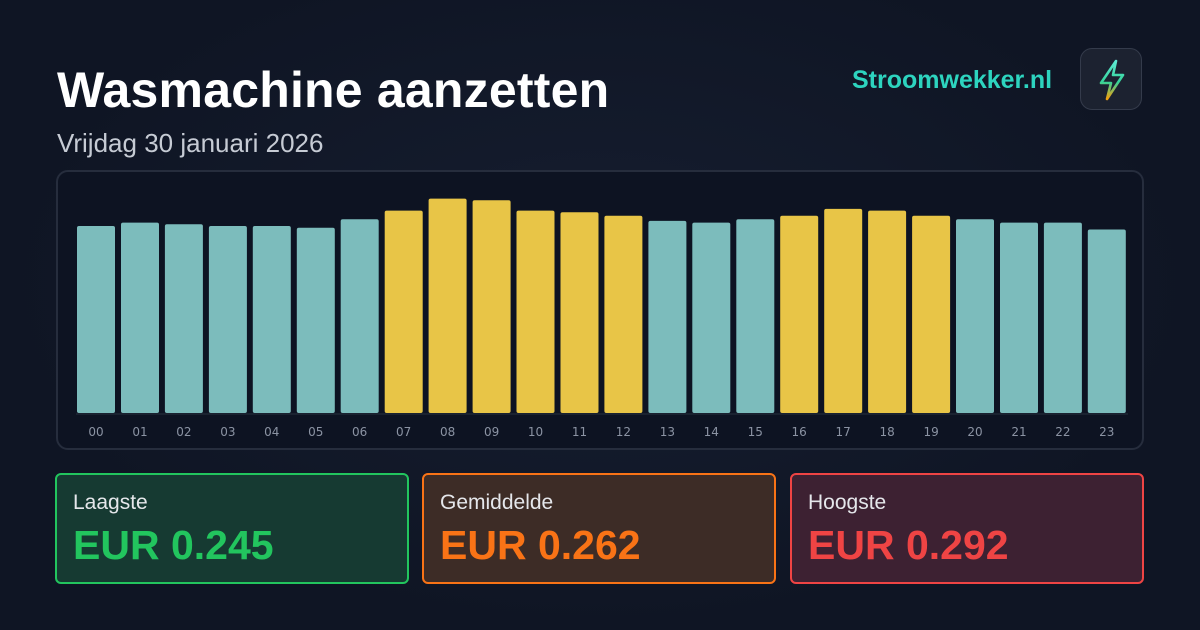  Describe the element at coordinates (1106, 432) in the screenshot. I see `x-tick-label: 23` at that location.